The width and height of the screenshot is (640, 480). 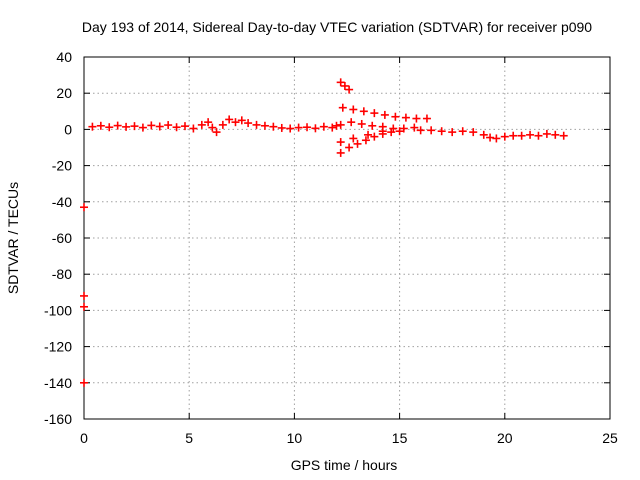 I want to click on x-tick-label: 10, so click(x=295, y=438).